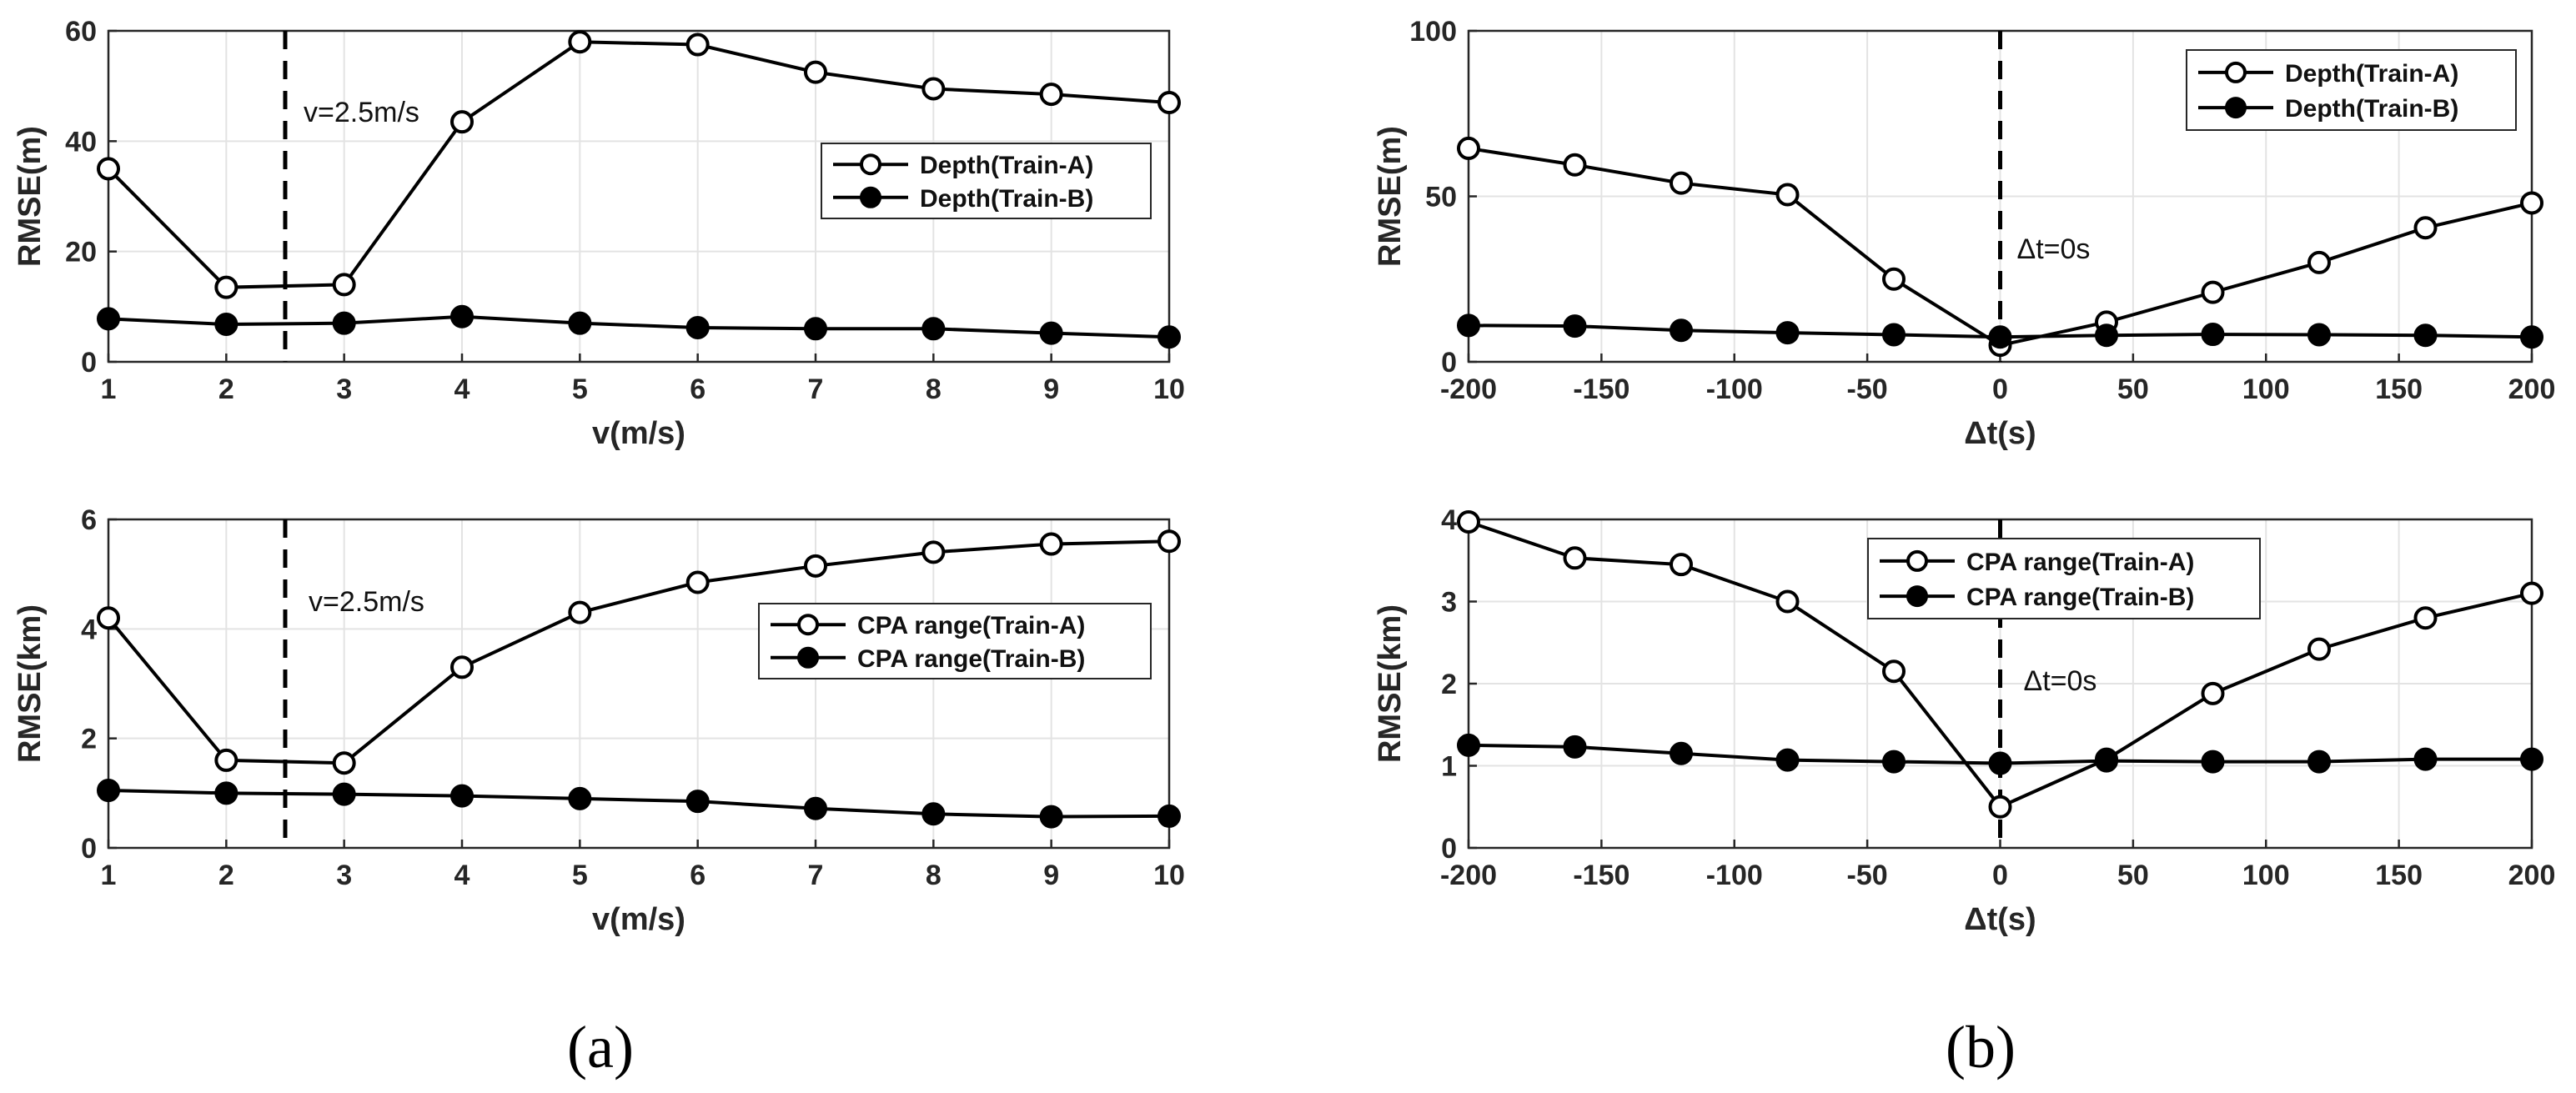  I want to click on y-axis-label: RMSE(km), so click(30, 683).